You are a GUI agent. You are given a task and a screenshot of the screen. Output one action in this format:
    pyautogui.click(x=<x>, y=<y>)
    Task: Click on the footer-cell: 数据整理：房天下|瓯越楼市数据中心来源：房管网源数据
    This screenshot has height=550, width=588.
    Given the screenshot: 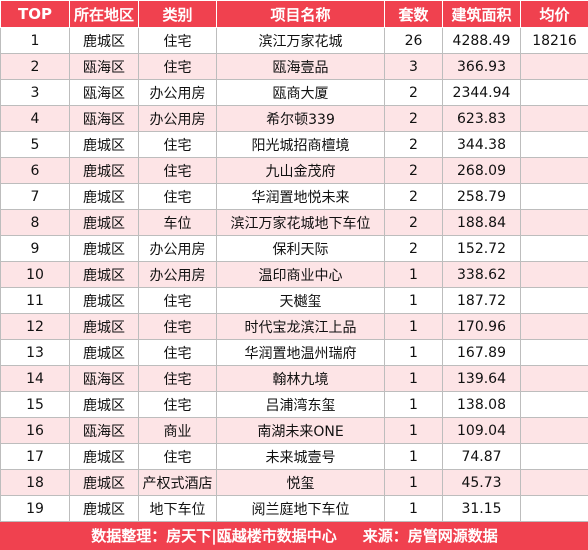 What is the action you would take?
    pyautogui.click(x=294, y=536)
    